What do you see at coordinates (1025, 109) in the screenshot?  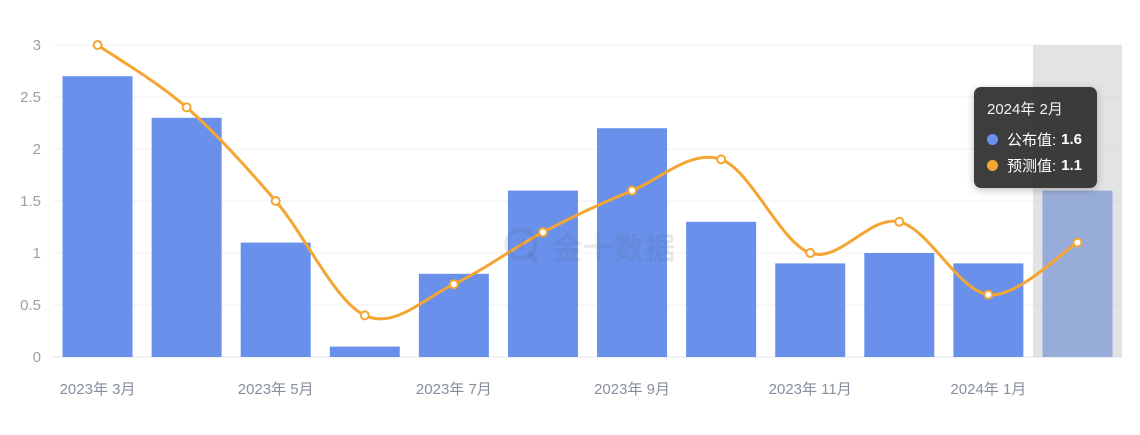 I see `tooltip-title: 2024年 2月` at bounding box center [1025, 109].